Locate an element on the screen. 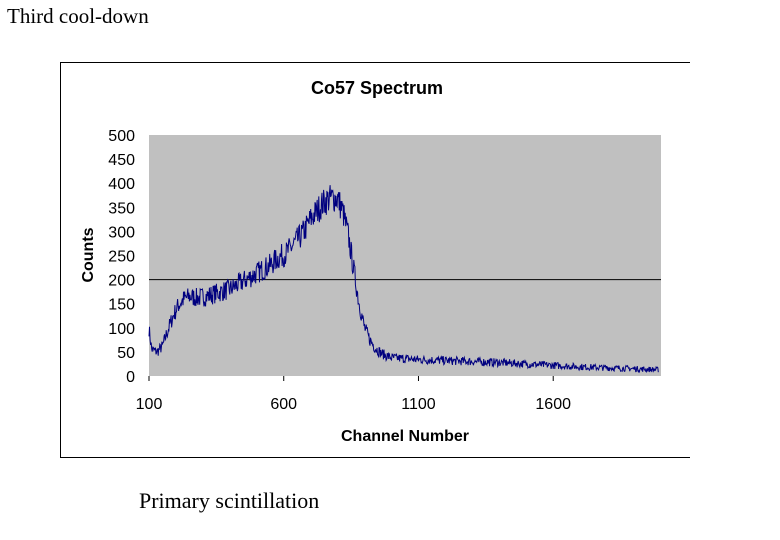 The height and width of the screenshot is (540, 780). x-axis-ticks: 100 600 1100 1600 is located at coordinates (353, 394).